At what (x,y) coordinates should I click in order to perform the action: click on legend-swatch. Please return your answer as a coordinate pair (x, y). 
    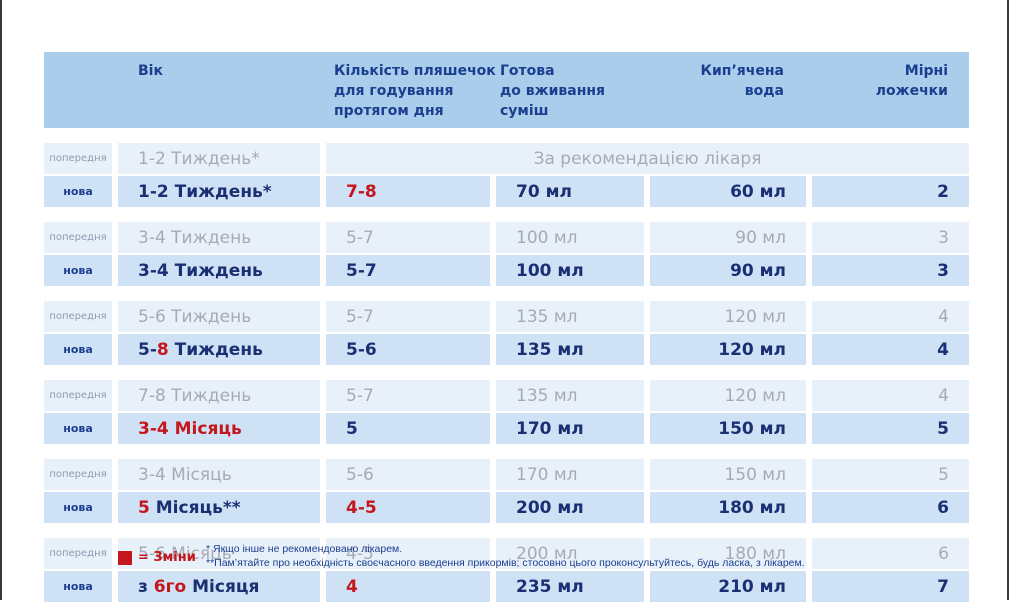
    Looking at the image, I should click on (125, 557).